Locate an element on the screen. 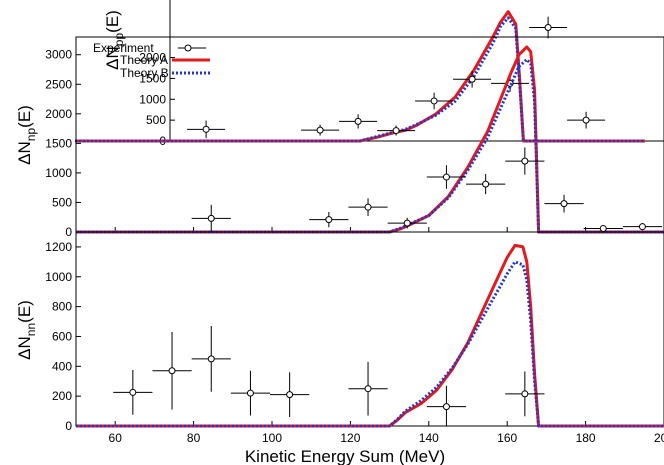  y-tick-label-pp: 500 is located at coordinates (156, 120).